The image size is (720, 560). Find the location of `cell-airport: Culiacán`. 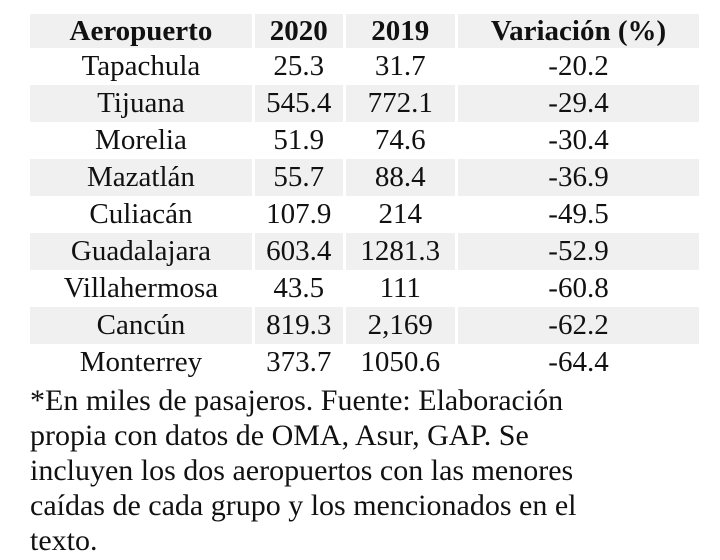

cell-airport: Culiacán is located at coordinates (141, 214).